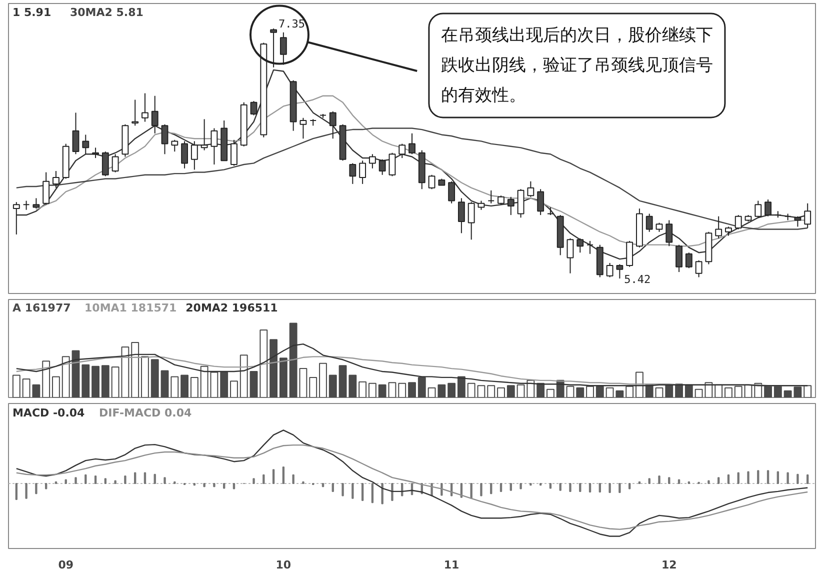  I want to click on text: 30MA2 5.81, so click(107, 12).